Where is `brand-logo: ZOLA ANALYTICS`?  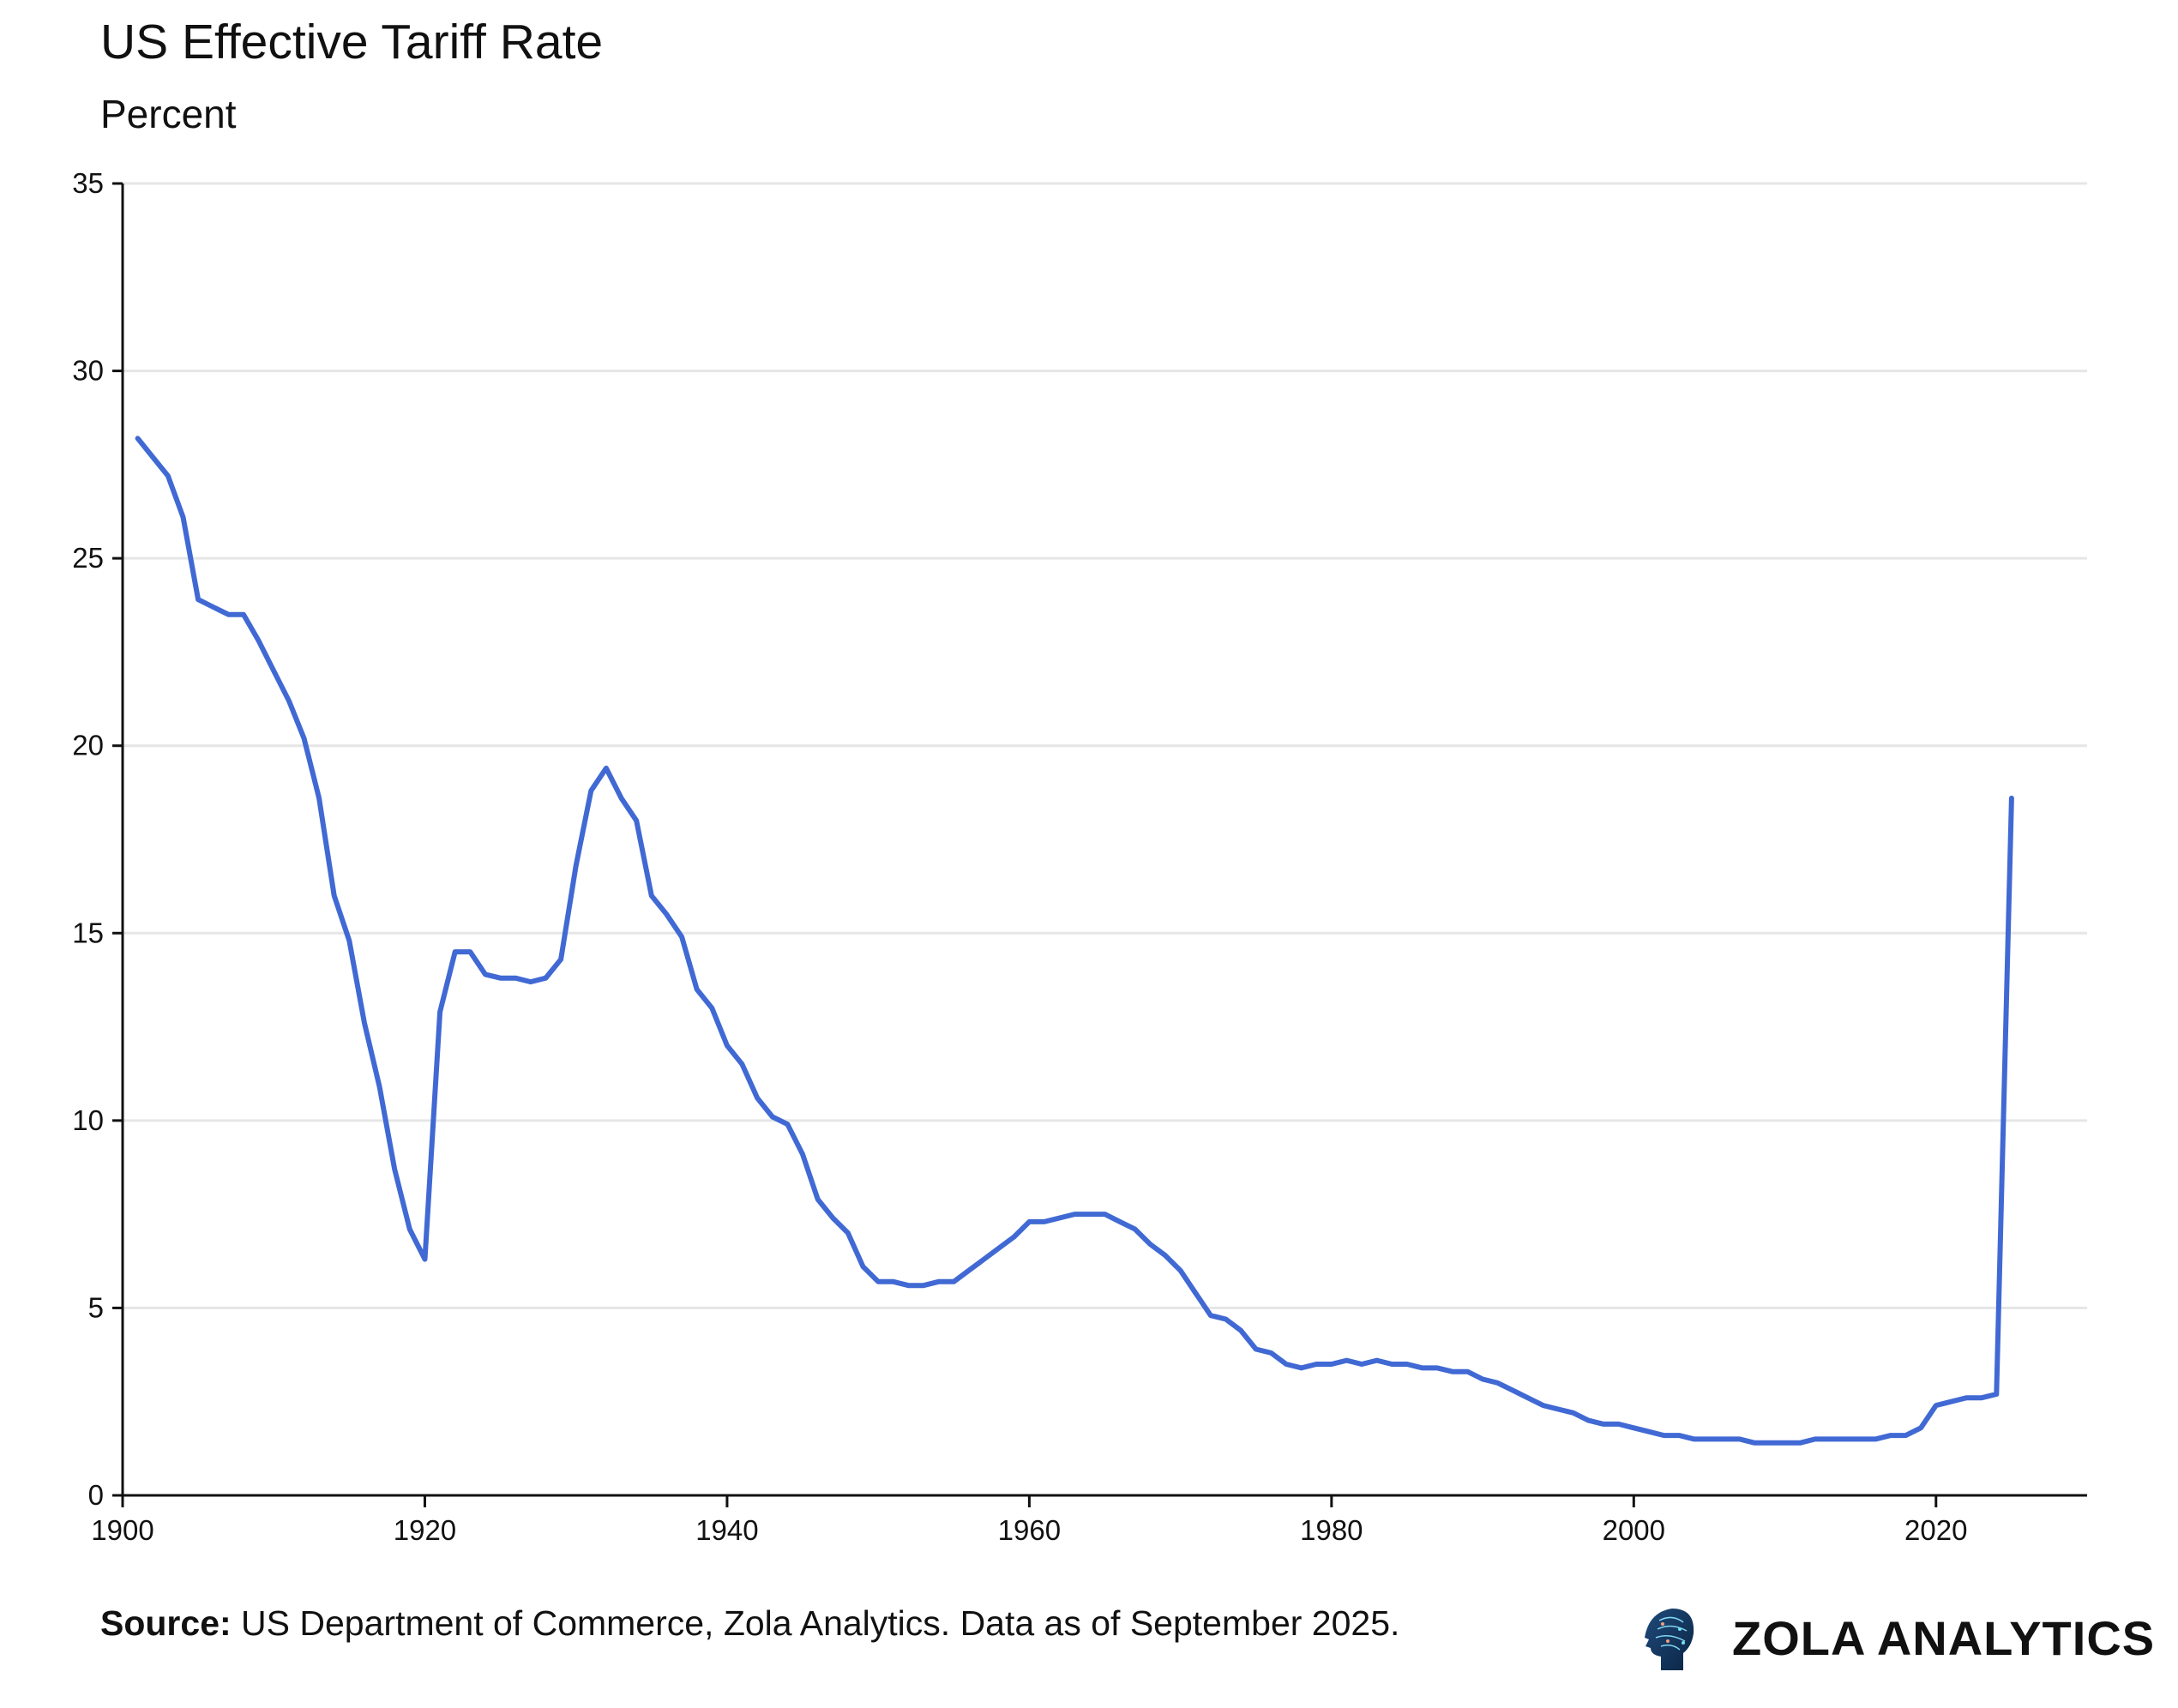 brand-logo: ZOLA ANALYTICS is located at coordinates (1898, 1637).